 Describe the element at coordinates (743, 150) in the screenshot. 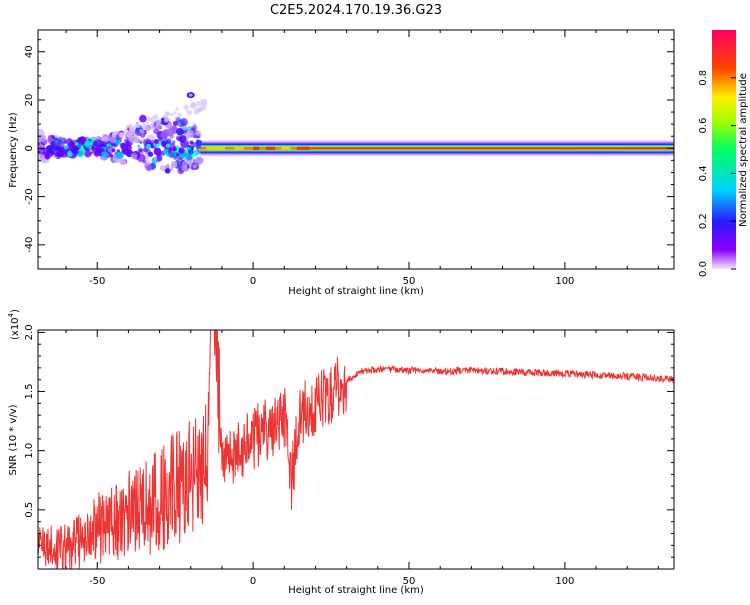

I see `colorbar-label: Normalized spectral amplitude` at that location.